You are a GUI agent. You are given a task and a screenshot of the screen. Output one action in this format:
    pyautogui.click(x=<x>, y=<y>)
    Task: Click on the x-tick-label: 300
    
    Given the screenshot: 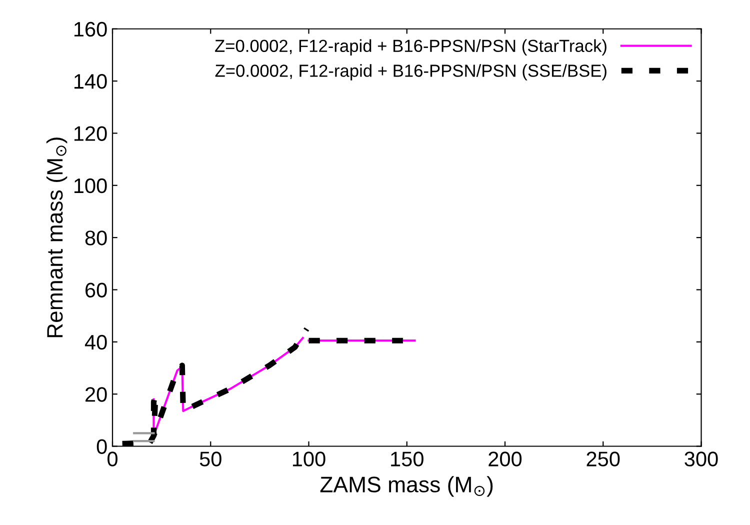 What is the action you would take?
    pyautogui.click(x=701, y=459)
    